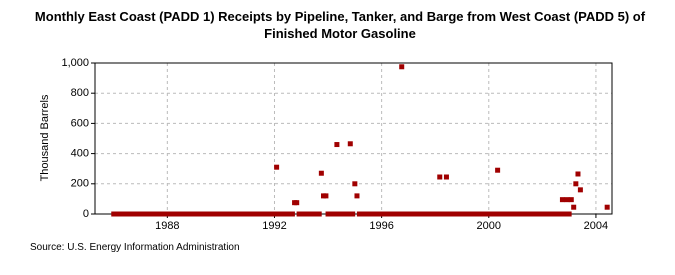  Describe the element at coordinates (274, 226) in the screenshot. I see `x-tick-label: 1992` at that location.